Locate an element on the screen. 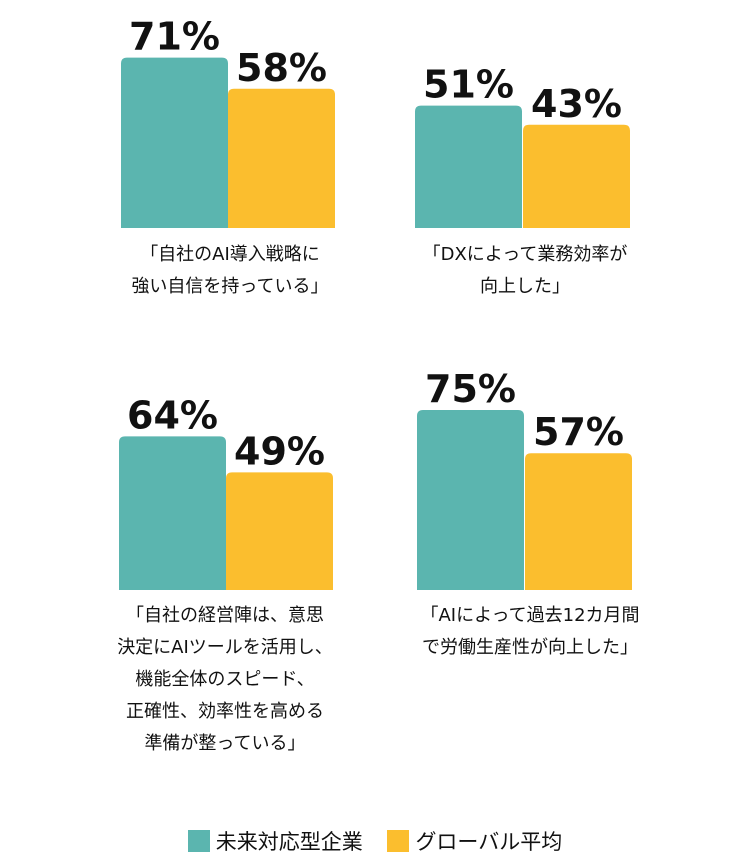 Image resolution: width=750 pixels, height=862 pixels. caption-4: 「AIによって過去12カ月間 で労働生産性が向上した」 is located at coordinates (530, 632).